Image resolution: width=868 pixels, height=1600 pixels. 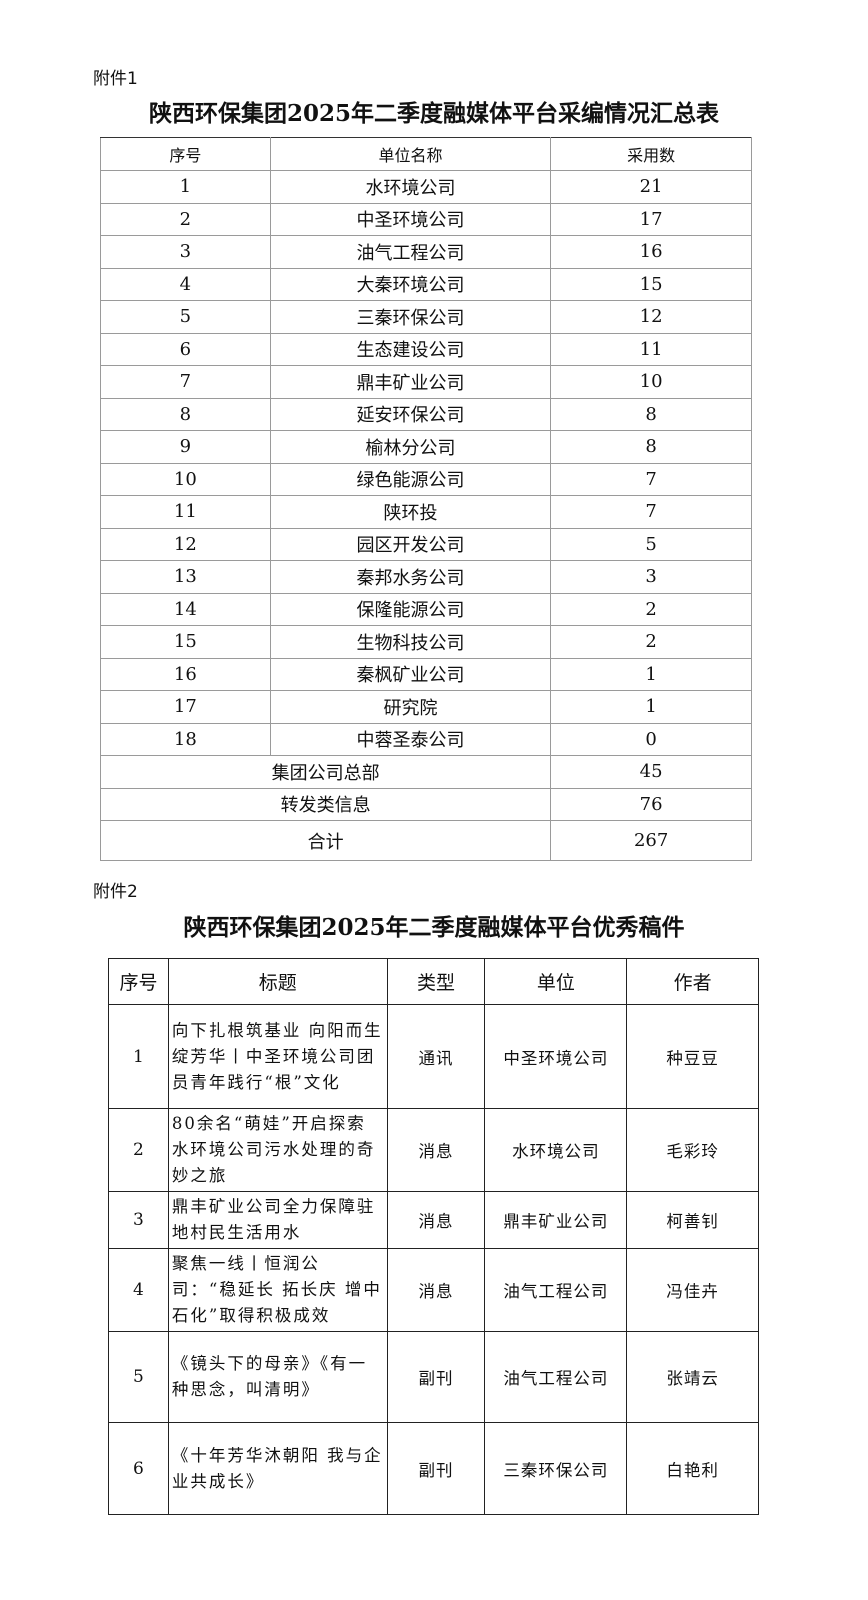 I want to click on table-header-row: 序号 标题 类型 单位 作者, so click(x=433, y=981).